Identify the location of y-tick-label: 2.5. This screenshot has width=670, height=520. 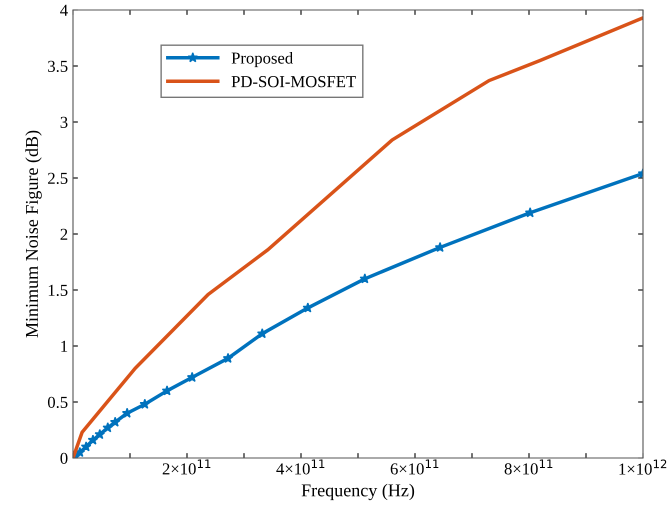
(58, 178).